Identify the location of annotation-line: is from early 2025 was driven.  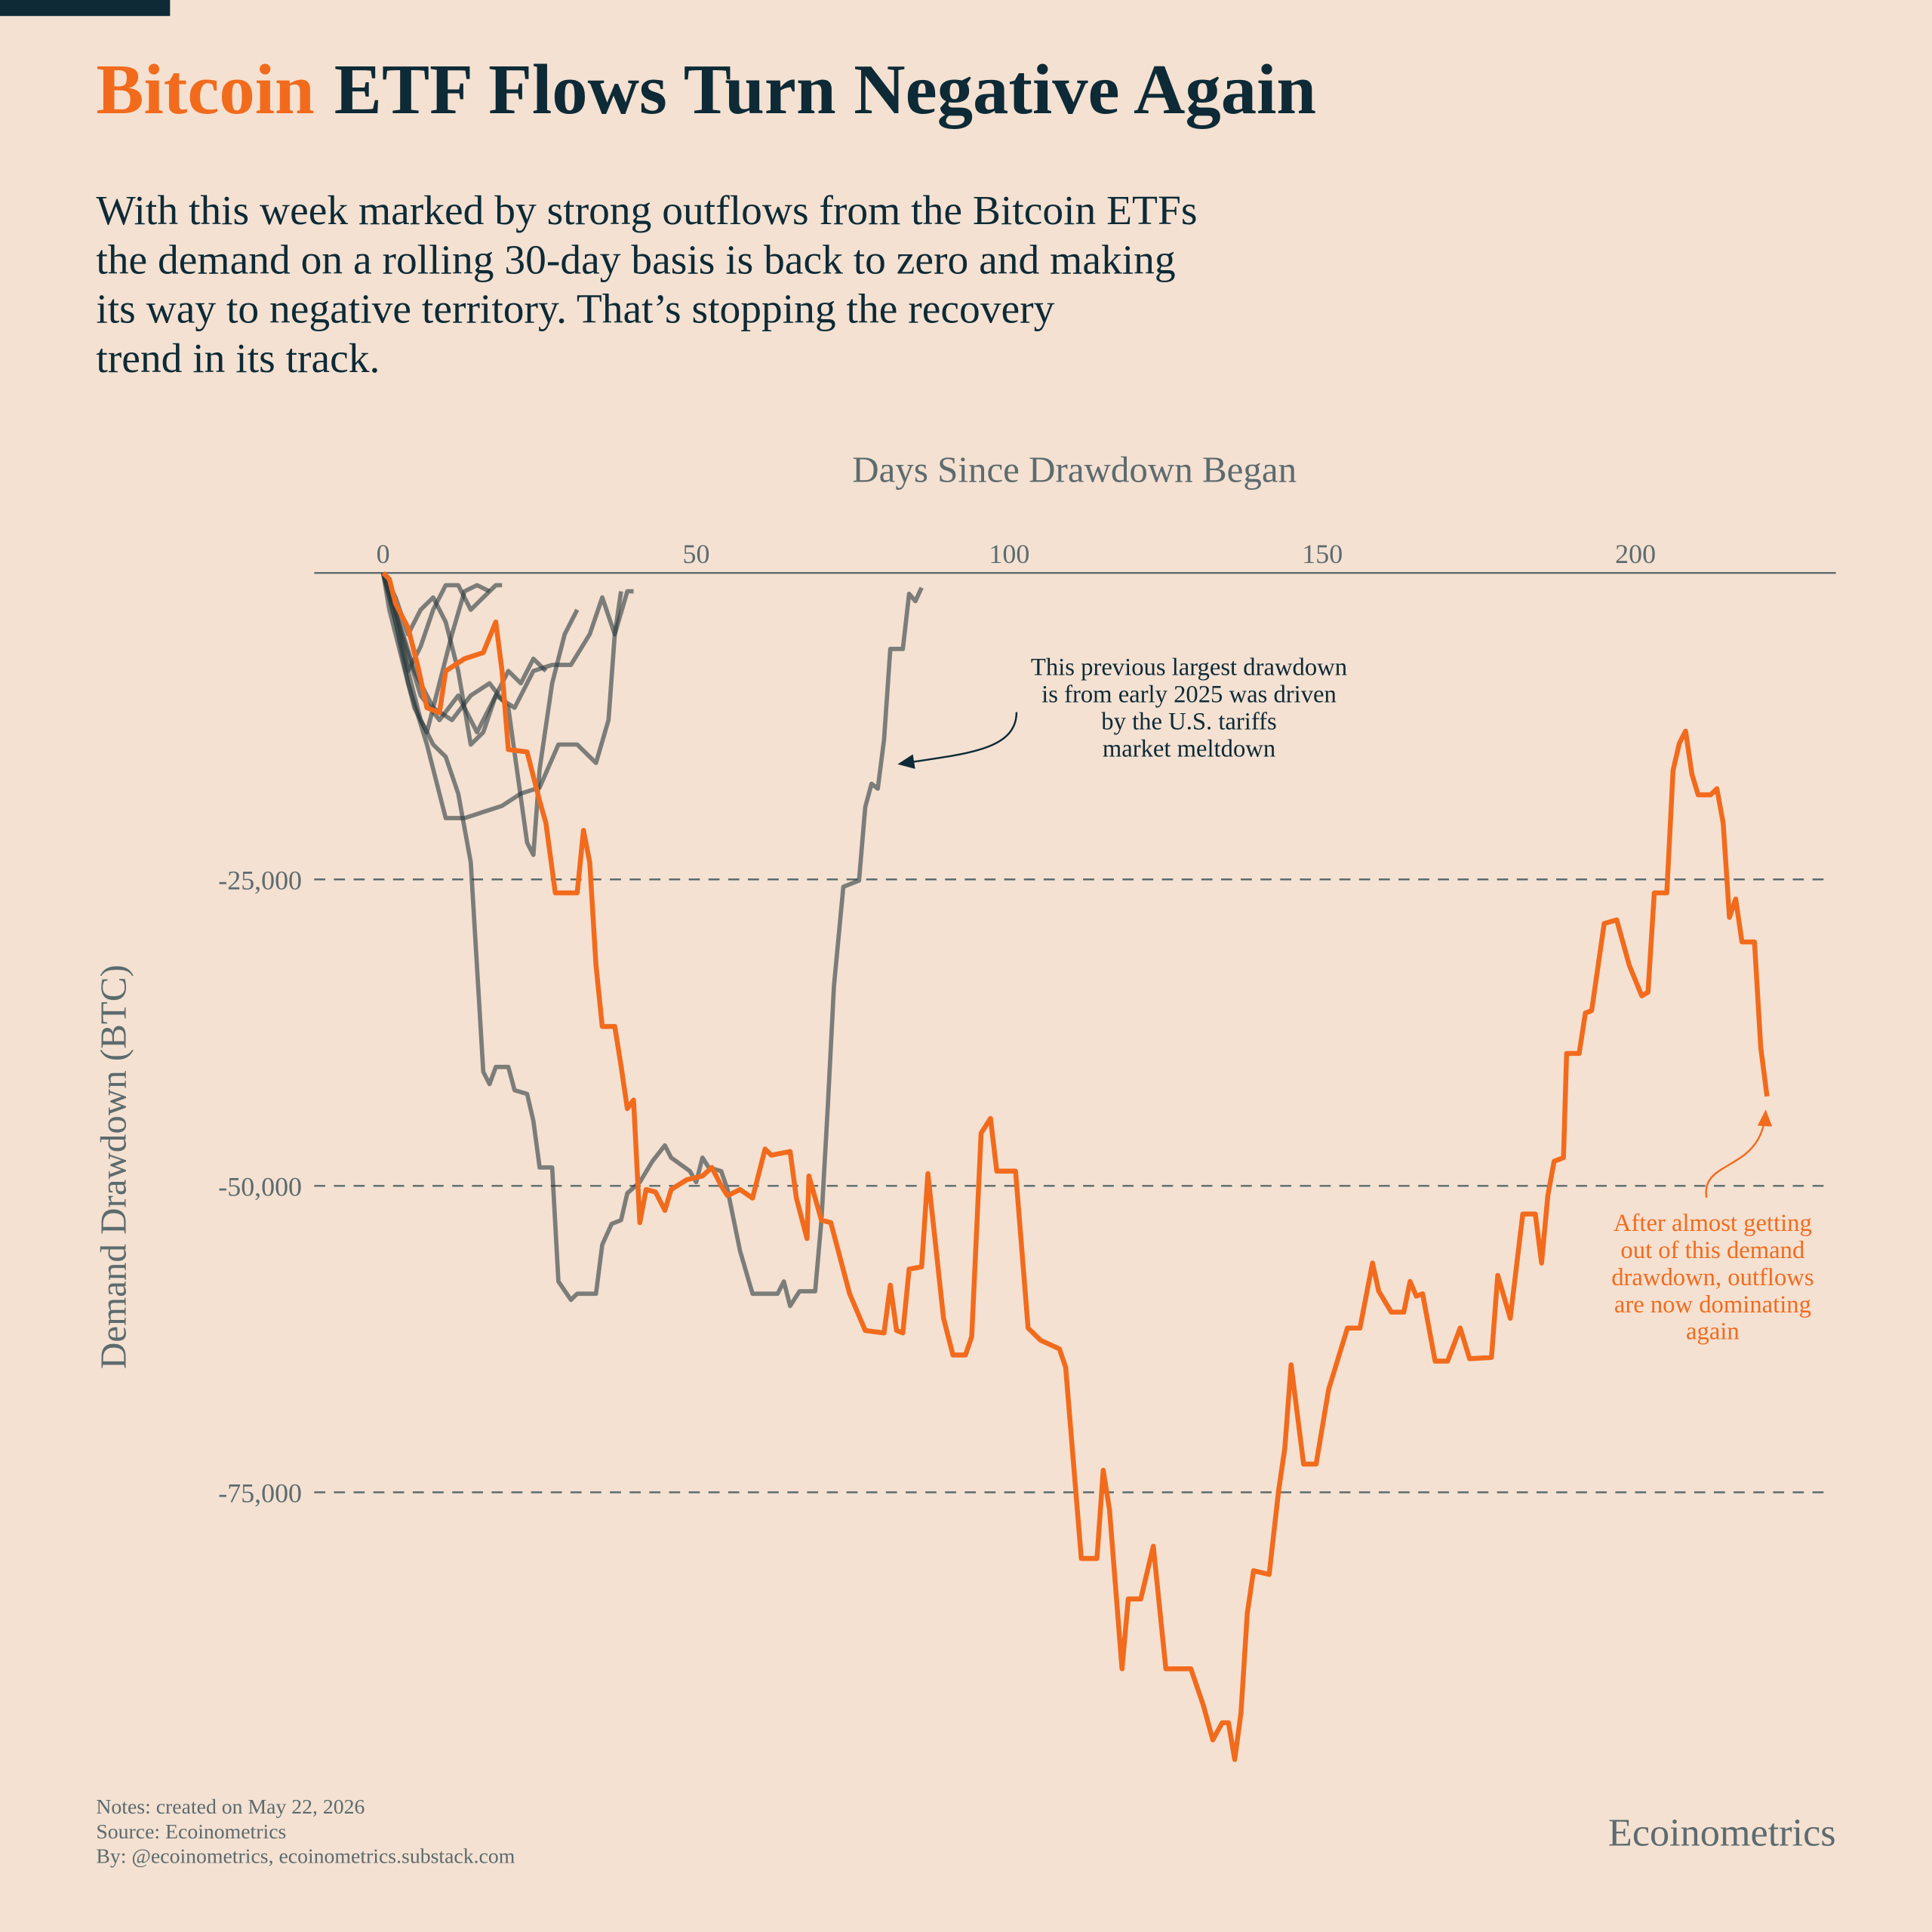
(1189, 695).